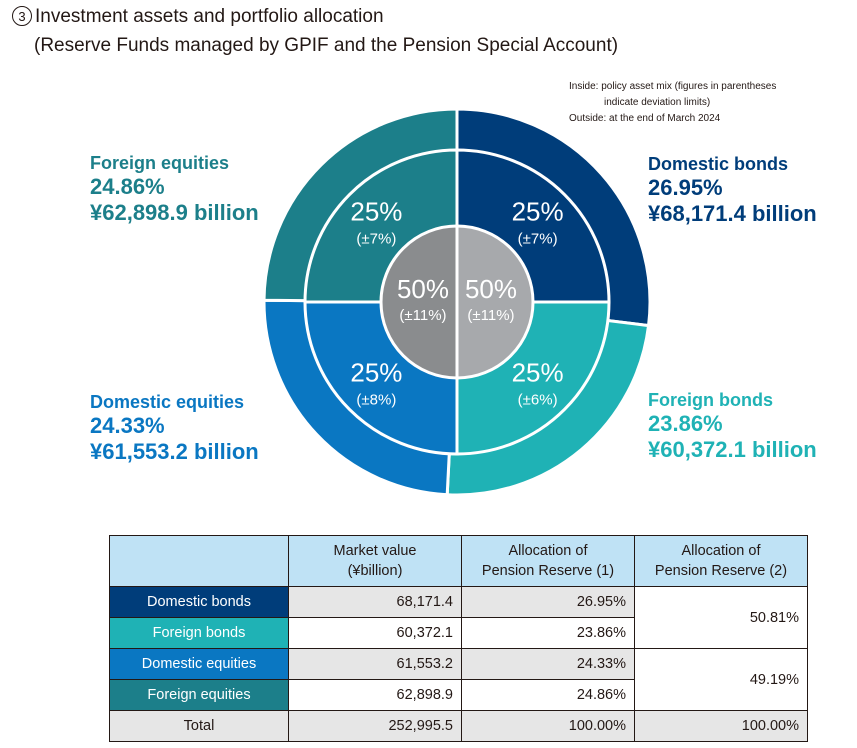 Image resolution: width=857 pixels, height=748 pixels. I want to click on row-market-value: 61,553.2, so click(375, 664).